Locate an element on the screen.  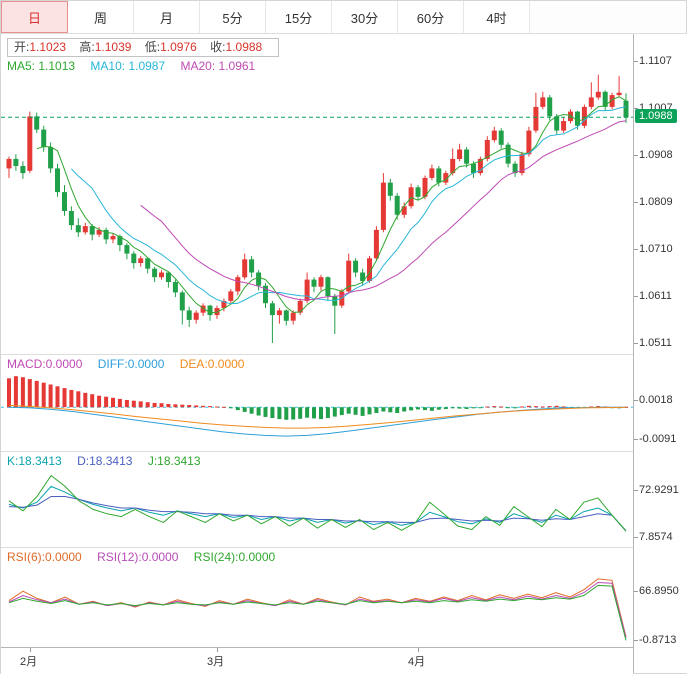
tab-daily: 日 is located at coordinates (34, 17).